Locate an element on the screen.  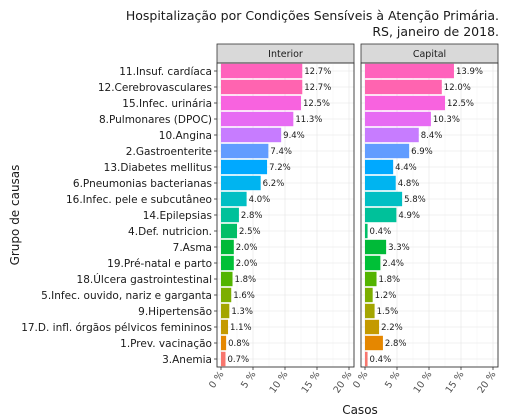
facet-strip-label: Interior is located at coordinates (285, 54).